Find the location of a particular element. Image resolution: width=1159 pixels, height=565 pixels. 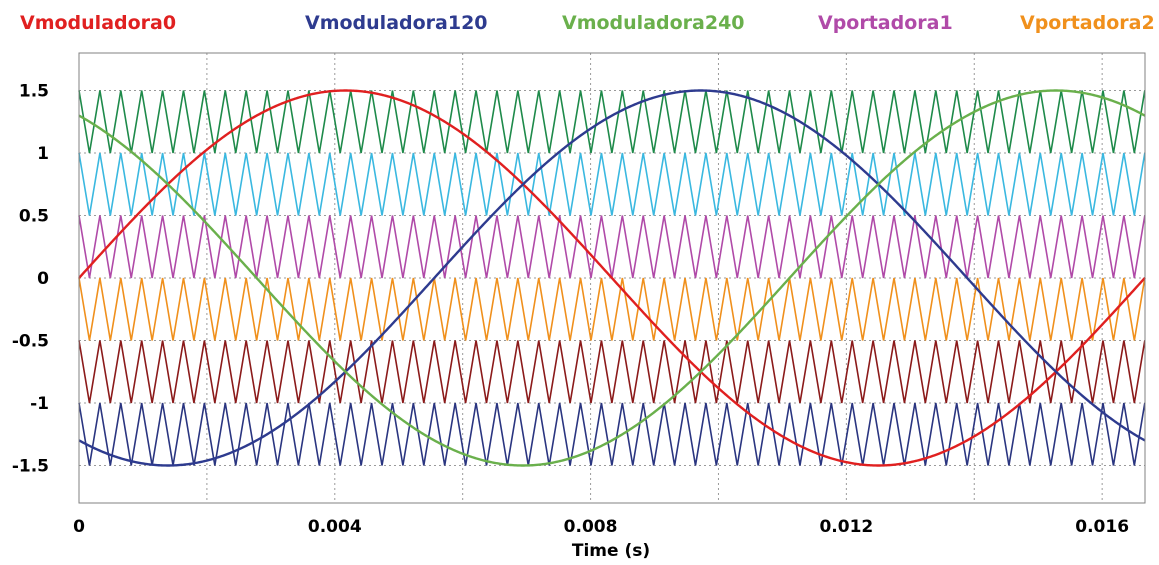

carrier-Vportadora1 is located at coordinates (612, 247).